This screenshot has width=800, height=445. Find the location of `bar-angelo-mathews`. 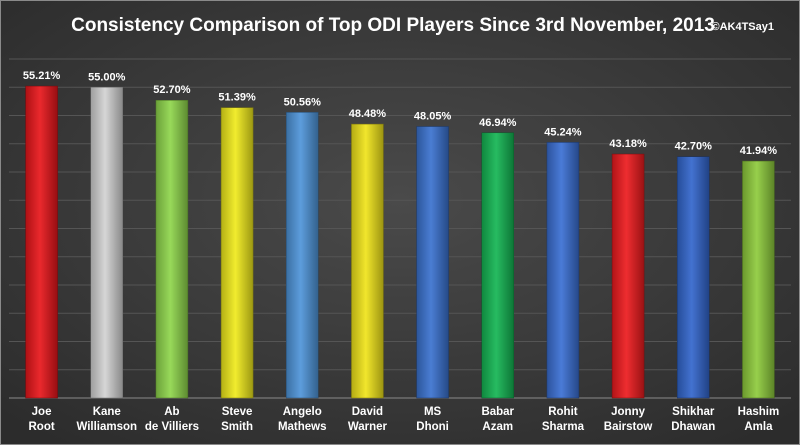

bar-angelo-mathews is located at coordinates (302, 255).